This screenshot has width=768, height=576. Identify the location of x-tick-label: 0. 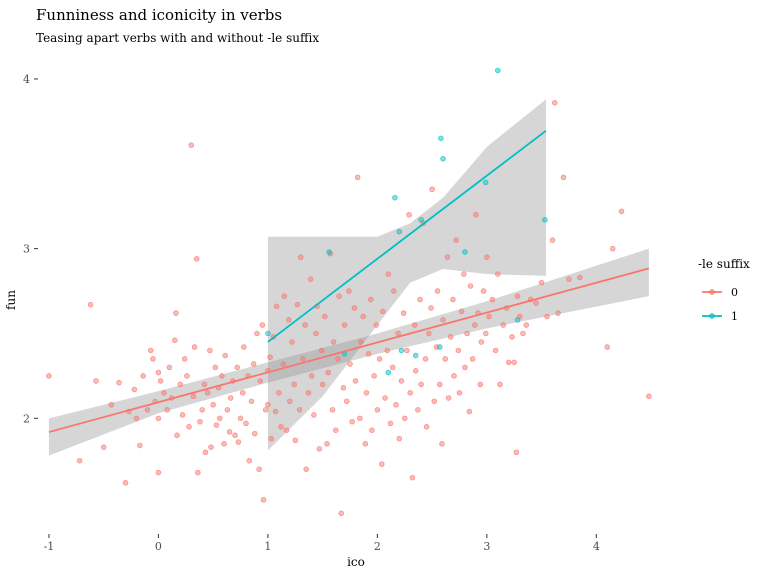
(158, 546).